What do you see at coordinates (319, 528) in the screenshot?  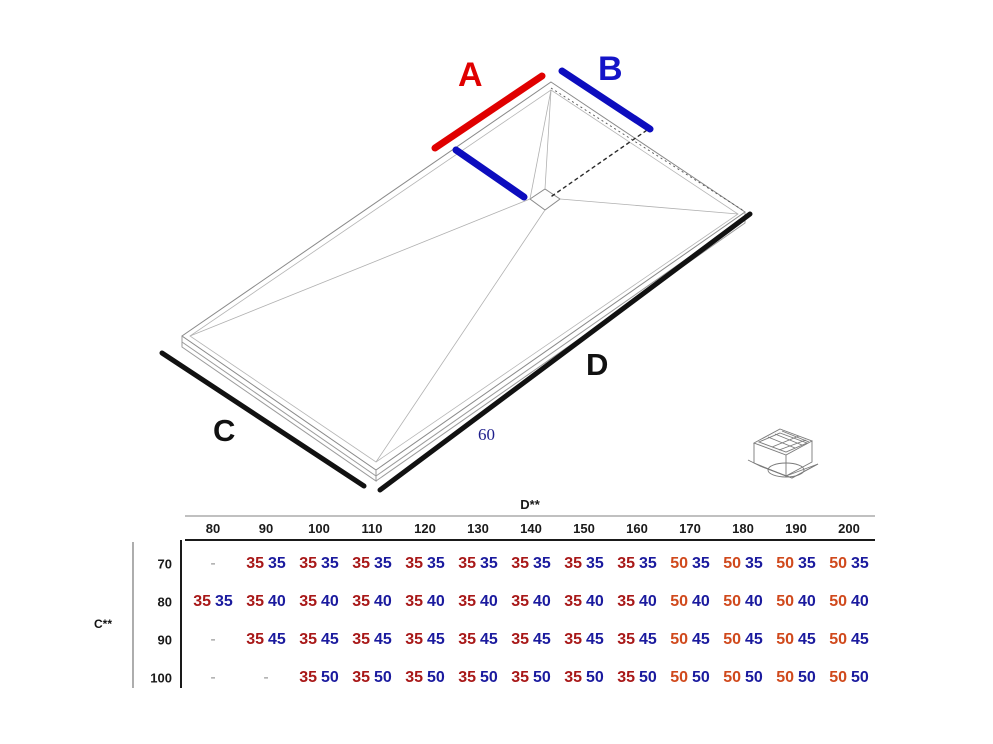 I see `table-column-header: 100` at bounding box center [319, 528].